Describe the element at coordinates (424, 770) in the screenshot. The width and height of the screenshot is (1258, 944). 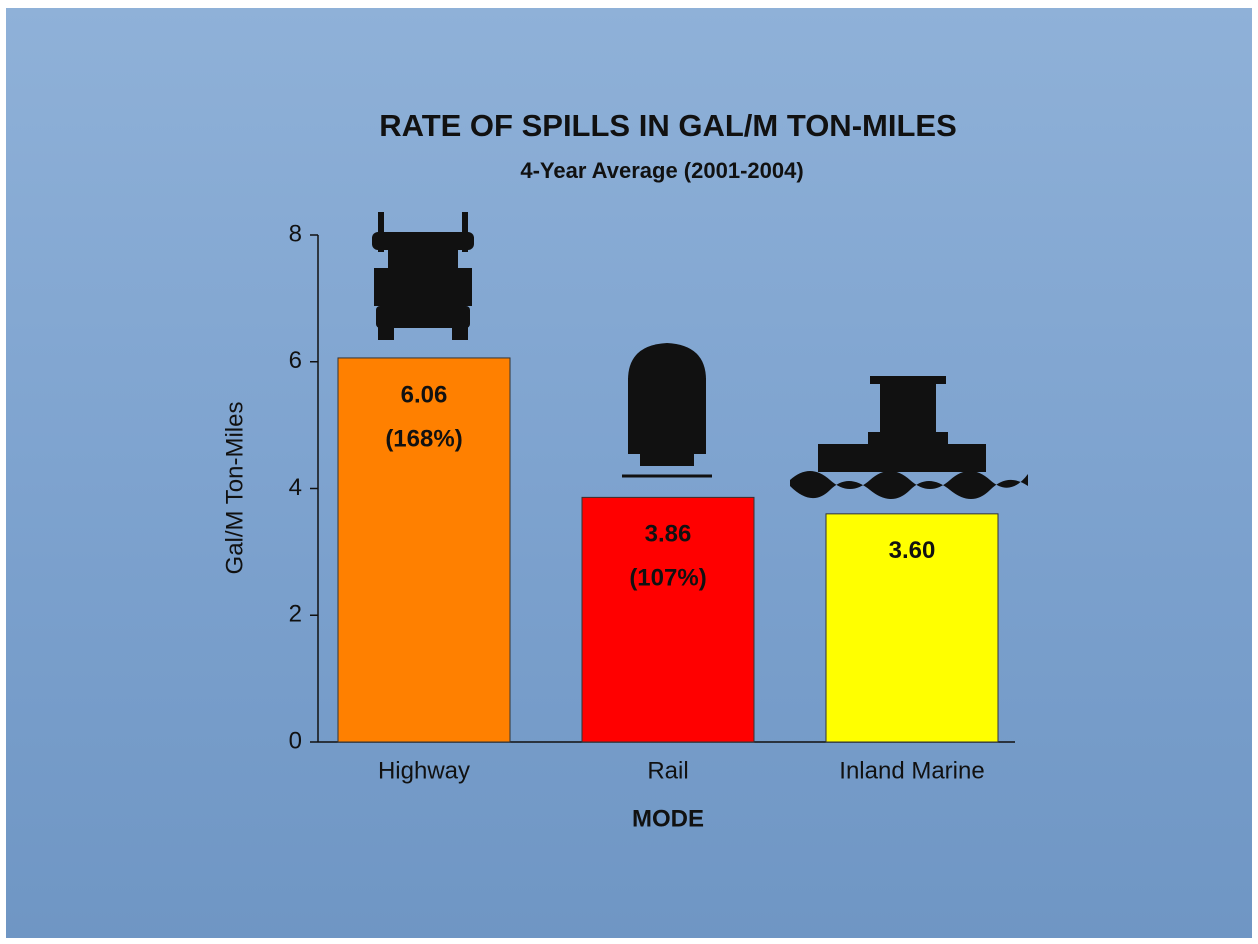
I see `x-tick-label: Highway` at that location.